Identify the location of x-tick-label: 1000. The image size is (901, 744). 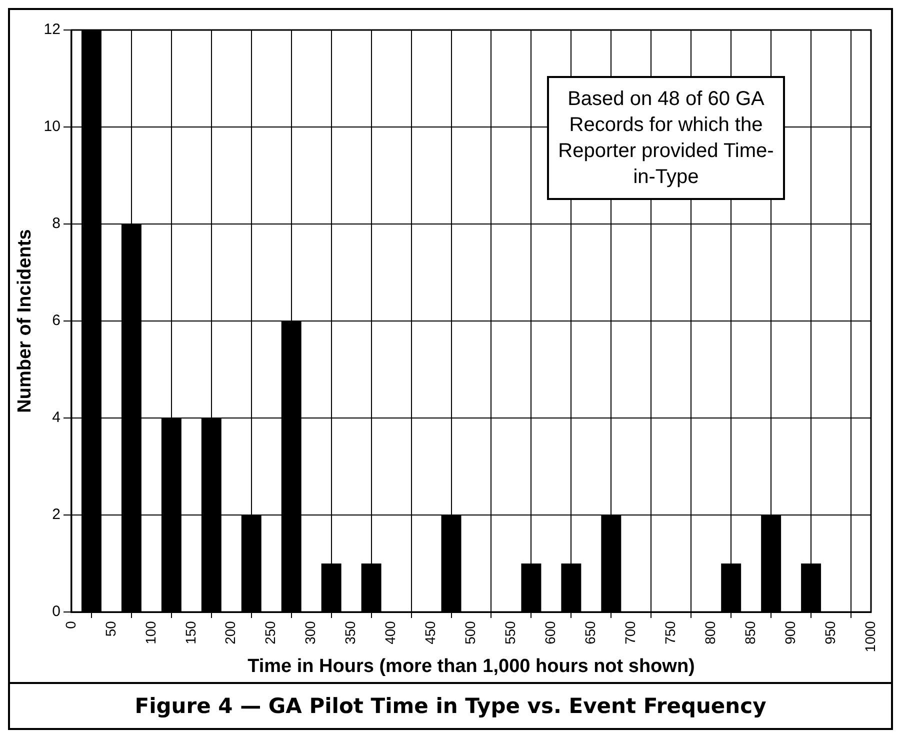
(870, 636).